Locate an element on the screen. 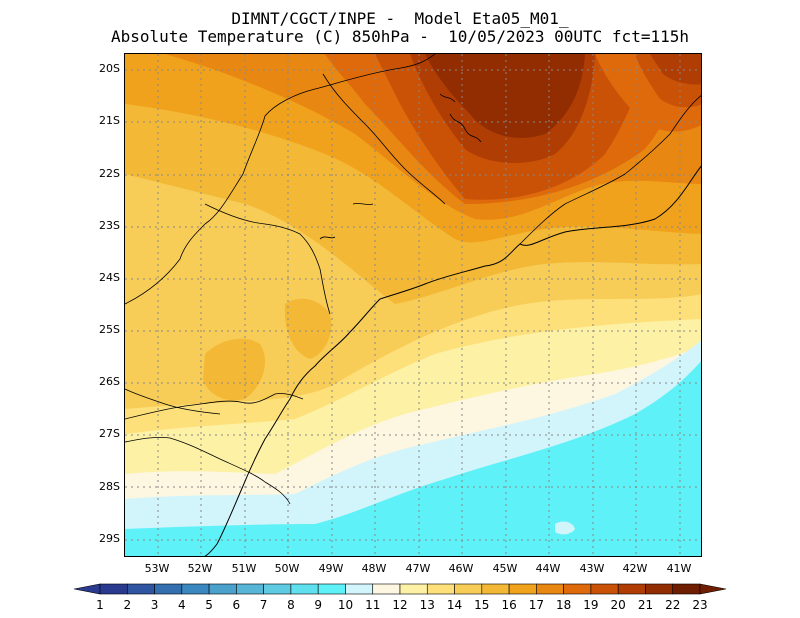 The width and height of the screenshot is (800, 618). lat-label: 23S is located at coordinates (109, 225).